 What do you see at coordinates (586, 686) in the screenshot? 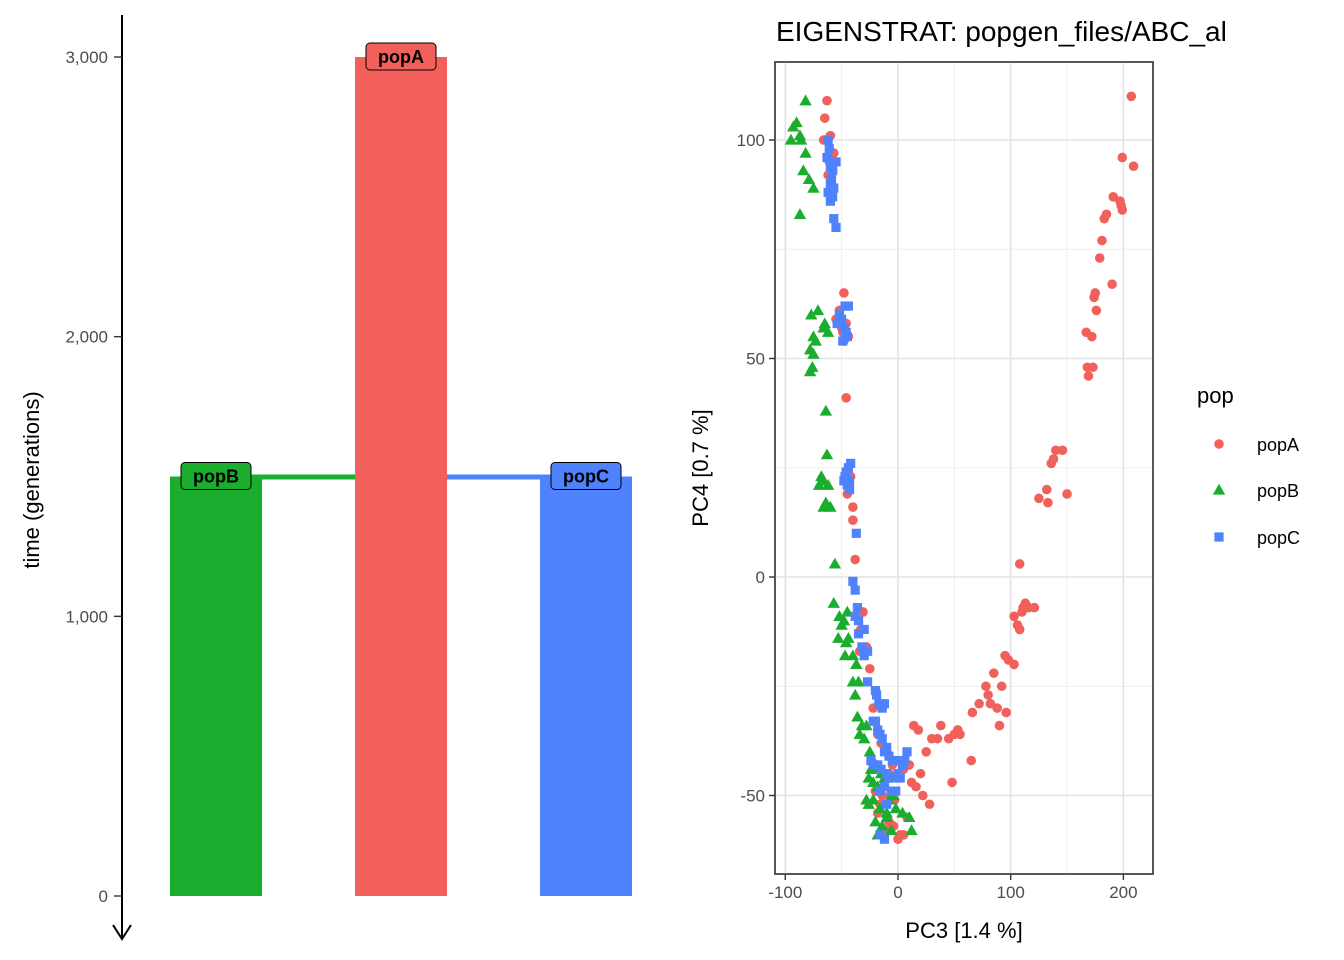
I see `bar-popC` at bounding box center [586, 686].